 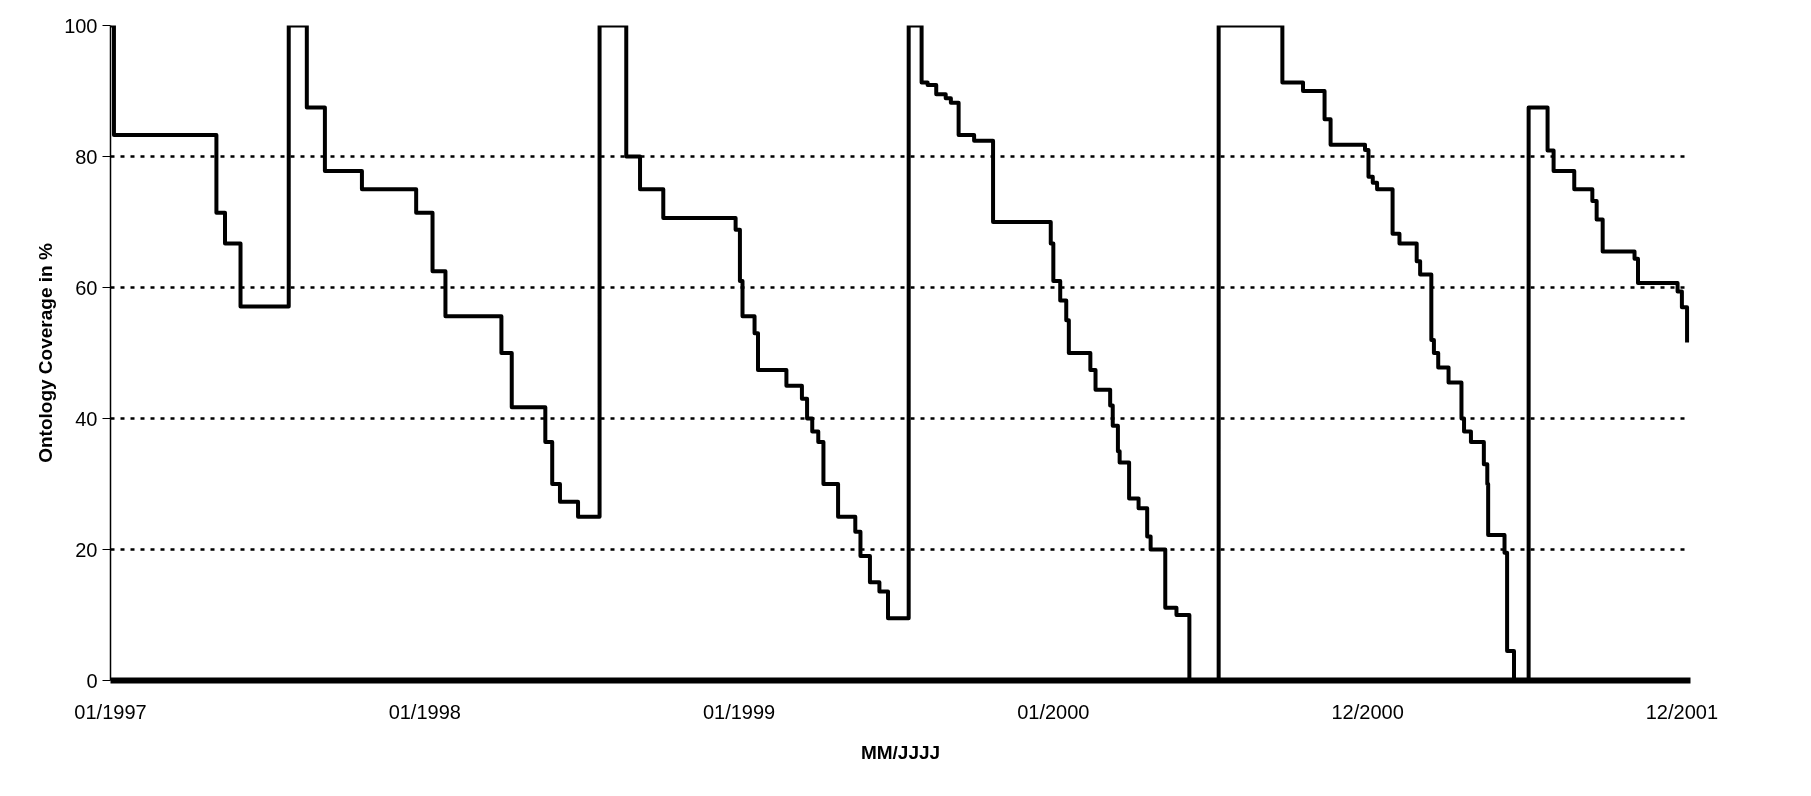 I want to click on y-tick-label: 80, so click(x=86, y=156).